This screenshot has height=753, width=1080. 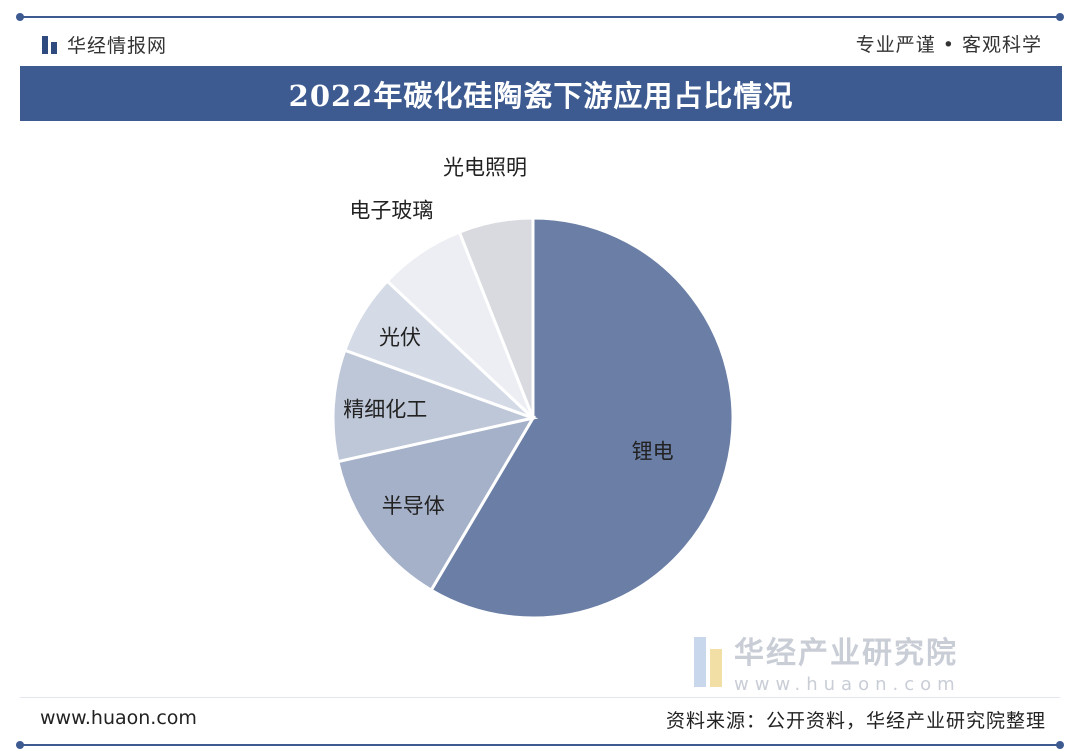 What do you see at coordinates (485, 168) in the screenshot?
I see `slice-label: 光电照明` at bounding box center [485, 168].